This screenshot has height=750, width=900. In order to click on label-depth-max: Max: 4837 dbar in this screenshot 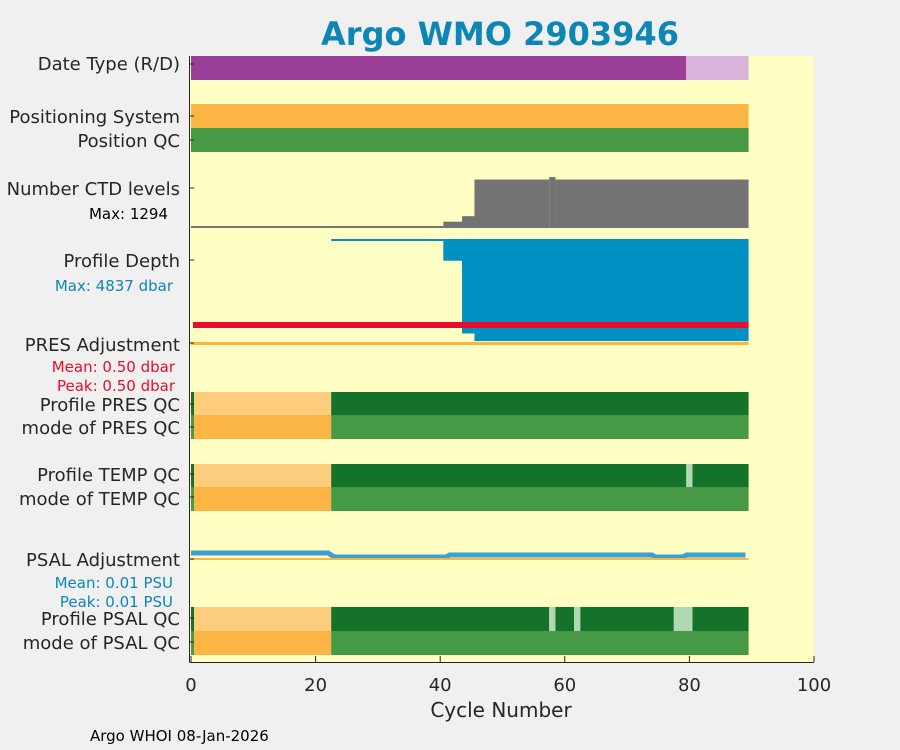, I will do `click(114, 286)`.